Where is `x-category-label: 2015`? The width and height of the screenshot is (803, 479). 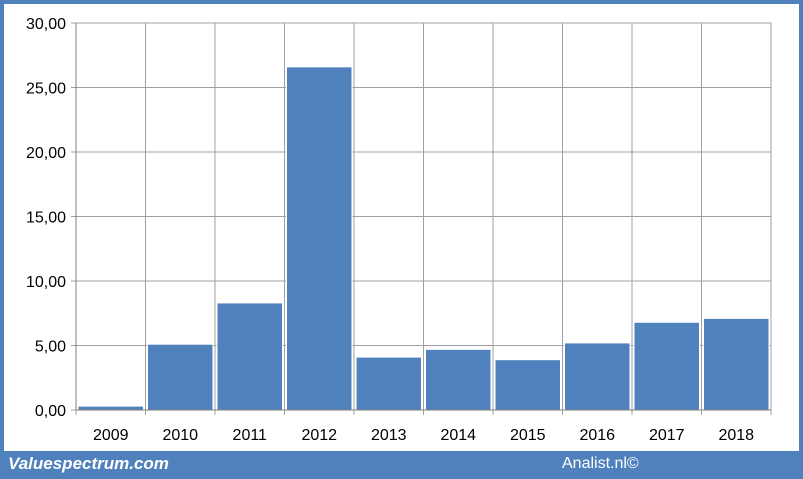 x-category-label: 2015 is located at coordinates (528, 435).